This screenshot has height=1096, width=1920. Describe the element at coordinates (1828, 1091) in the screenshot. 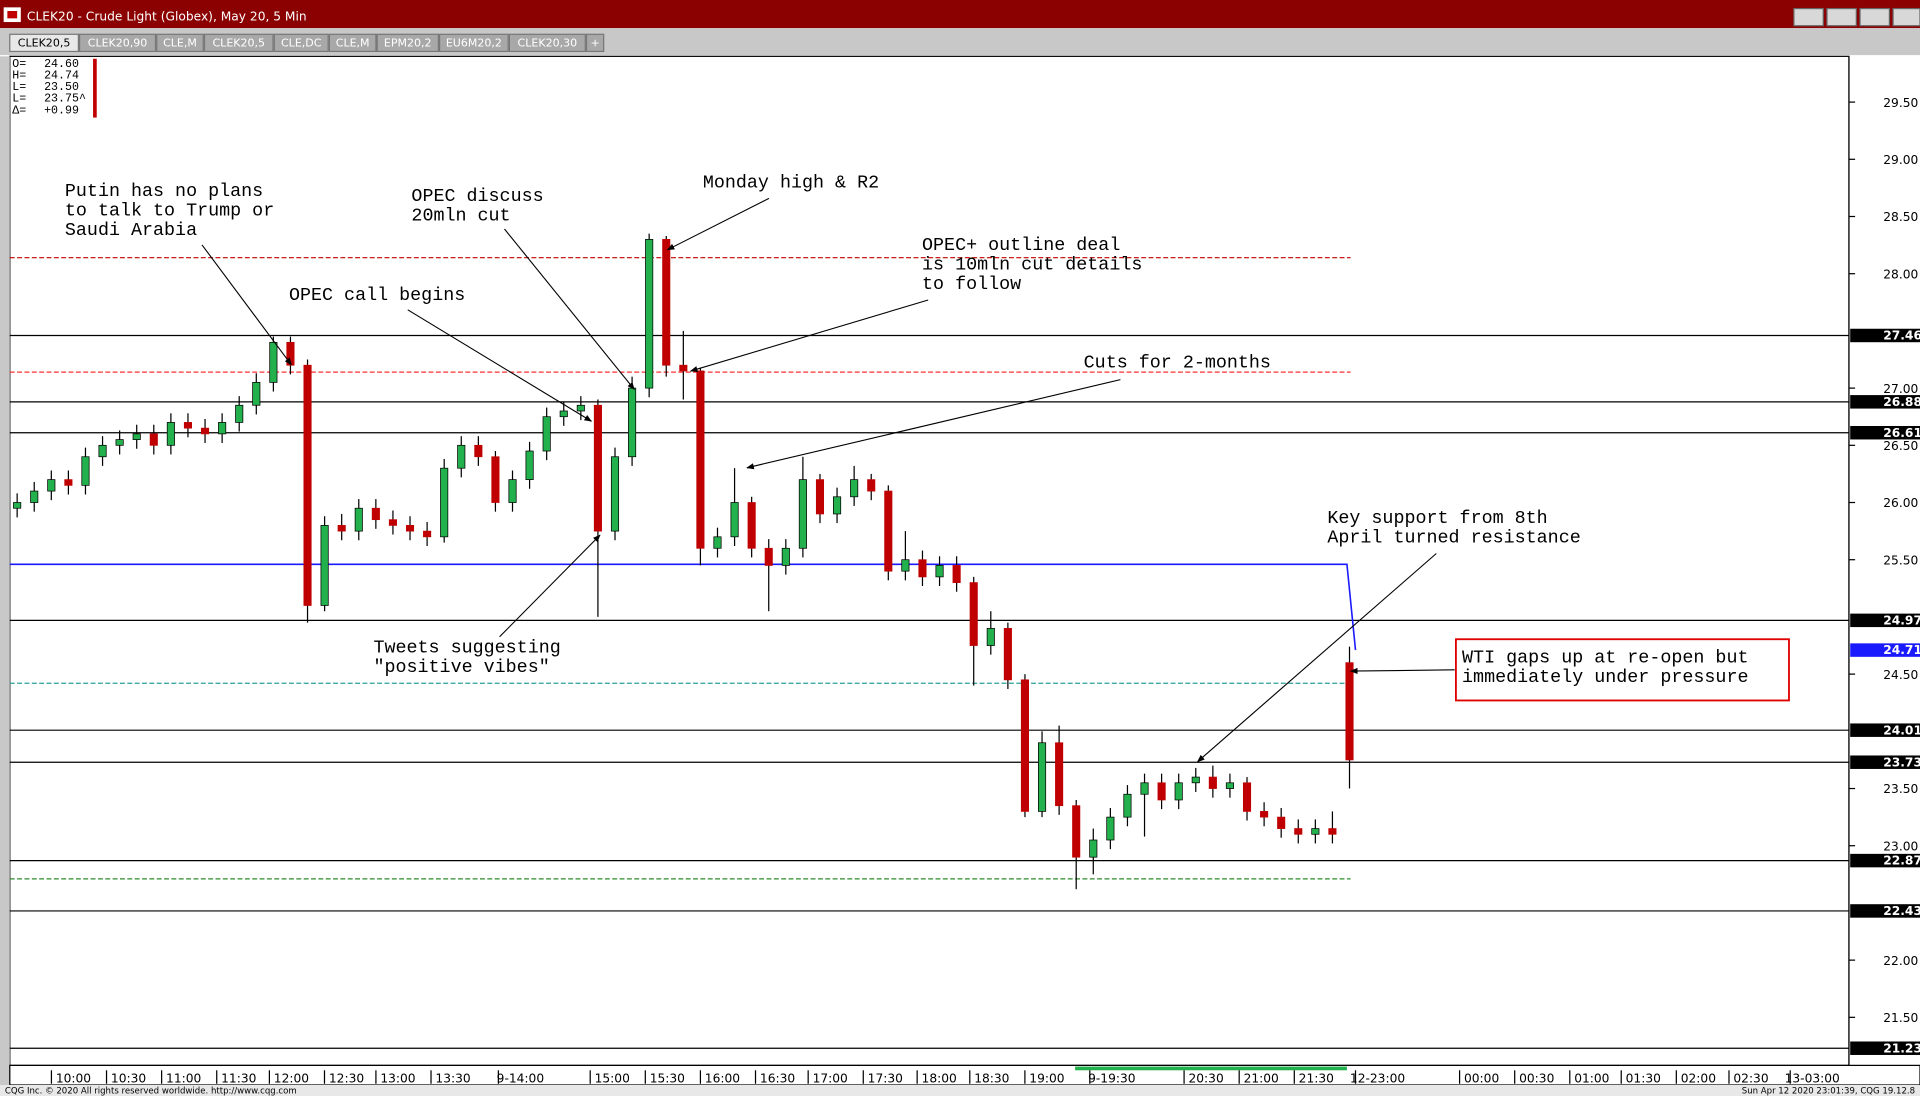

I see `footer-right: Sun Apr 12 2020 23:01:39, CQG 19.12.8` at that location.